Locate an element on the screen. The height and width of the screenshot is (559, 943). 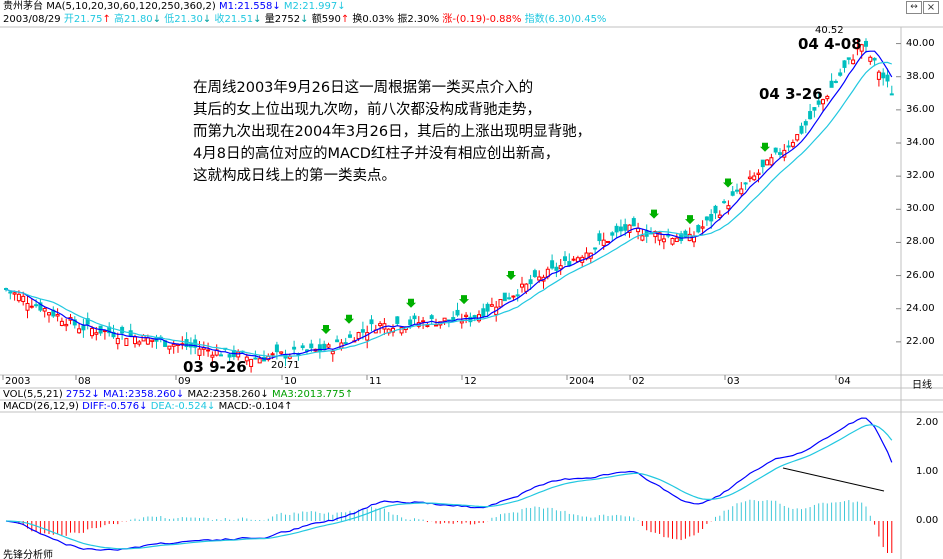
price-tick-label: 36.00 is located at coordinates (920, 109).